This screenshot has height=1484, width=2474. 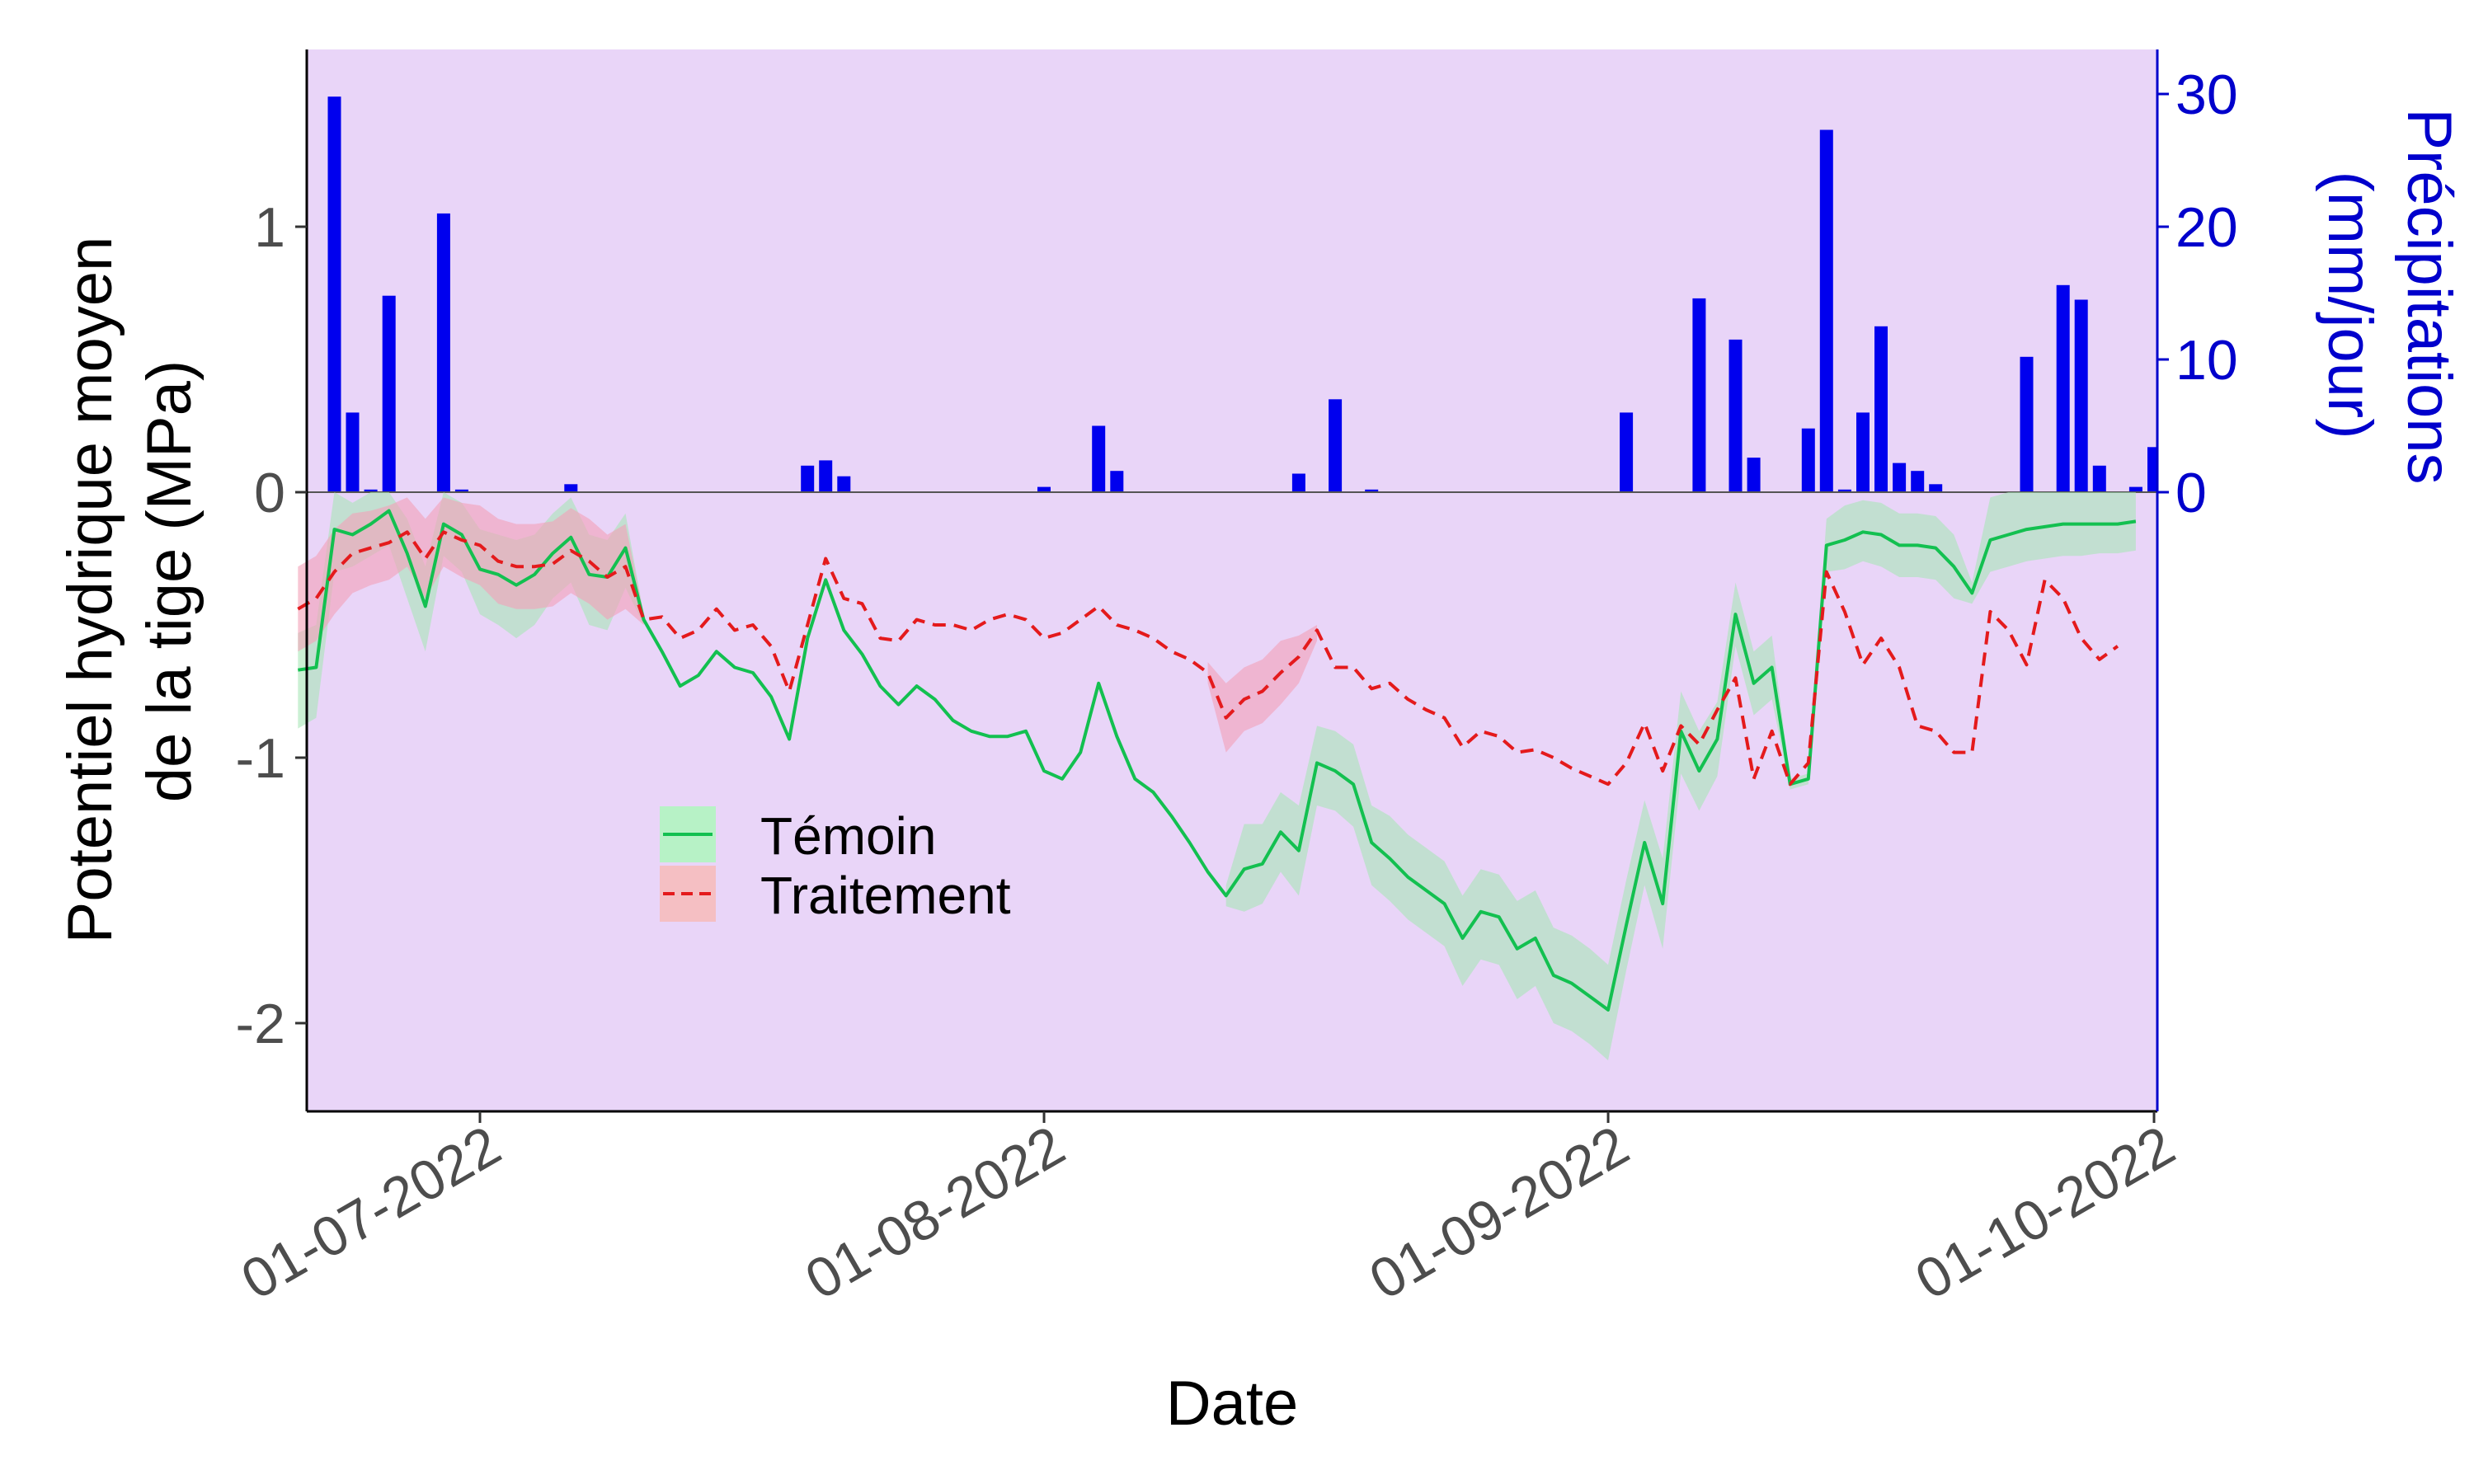 What do you see at coordinates (90, 590) in the screenshot?
I see `y-axis-title-line-1: Potentiel hydrique moyen` at bounding box center [90, 590].